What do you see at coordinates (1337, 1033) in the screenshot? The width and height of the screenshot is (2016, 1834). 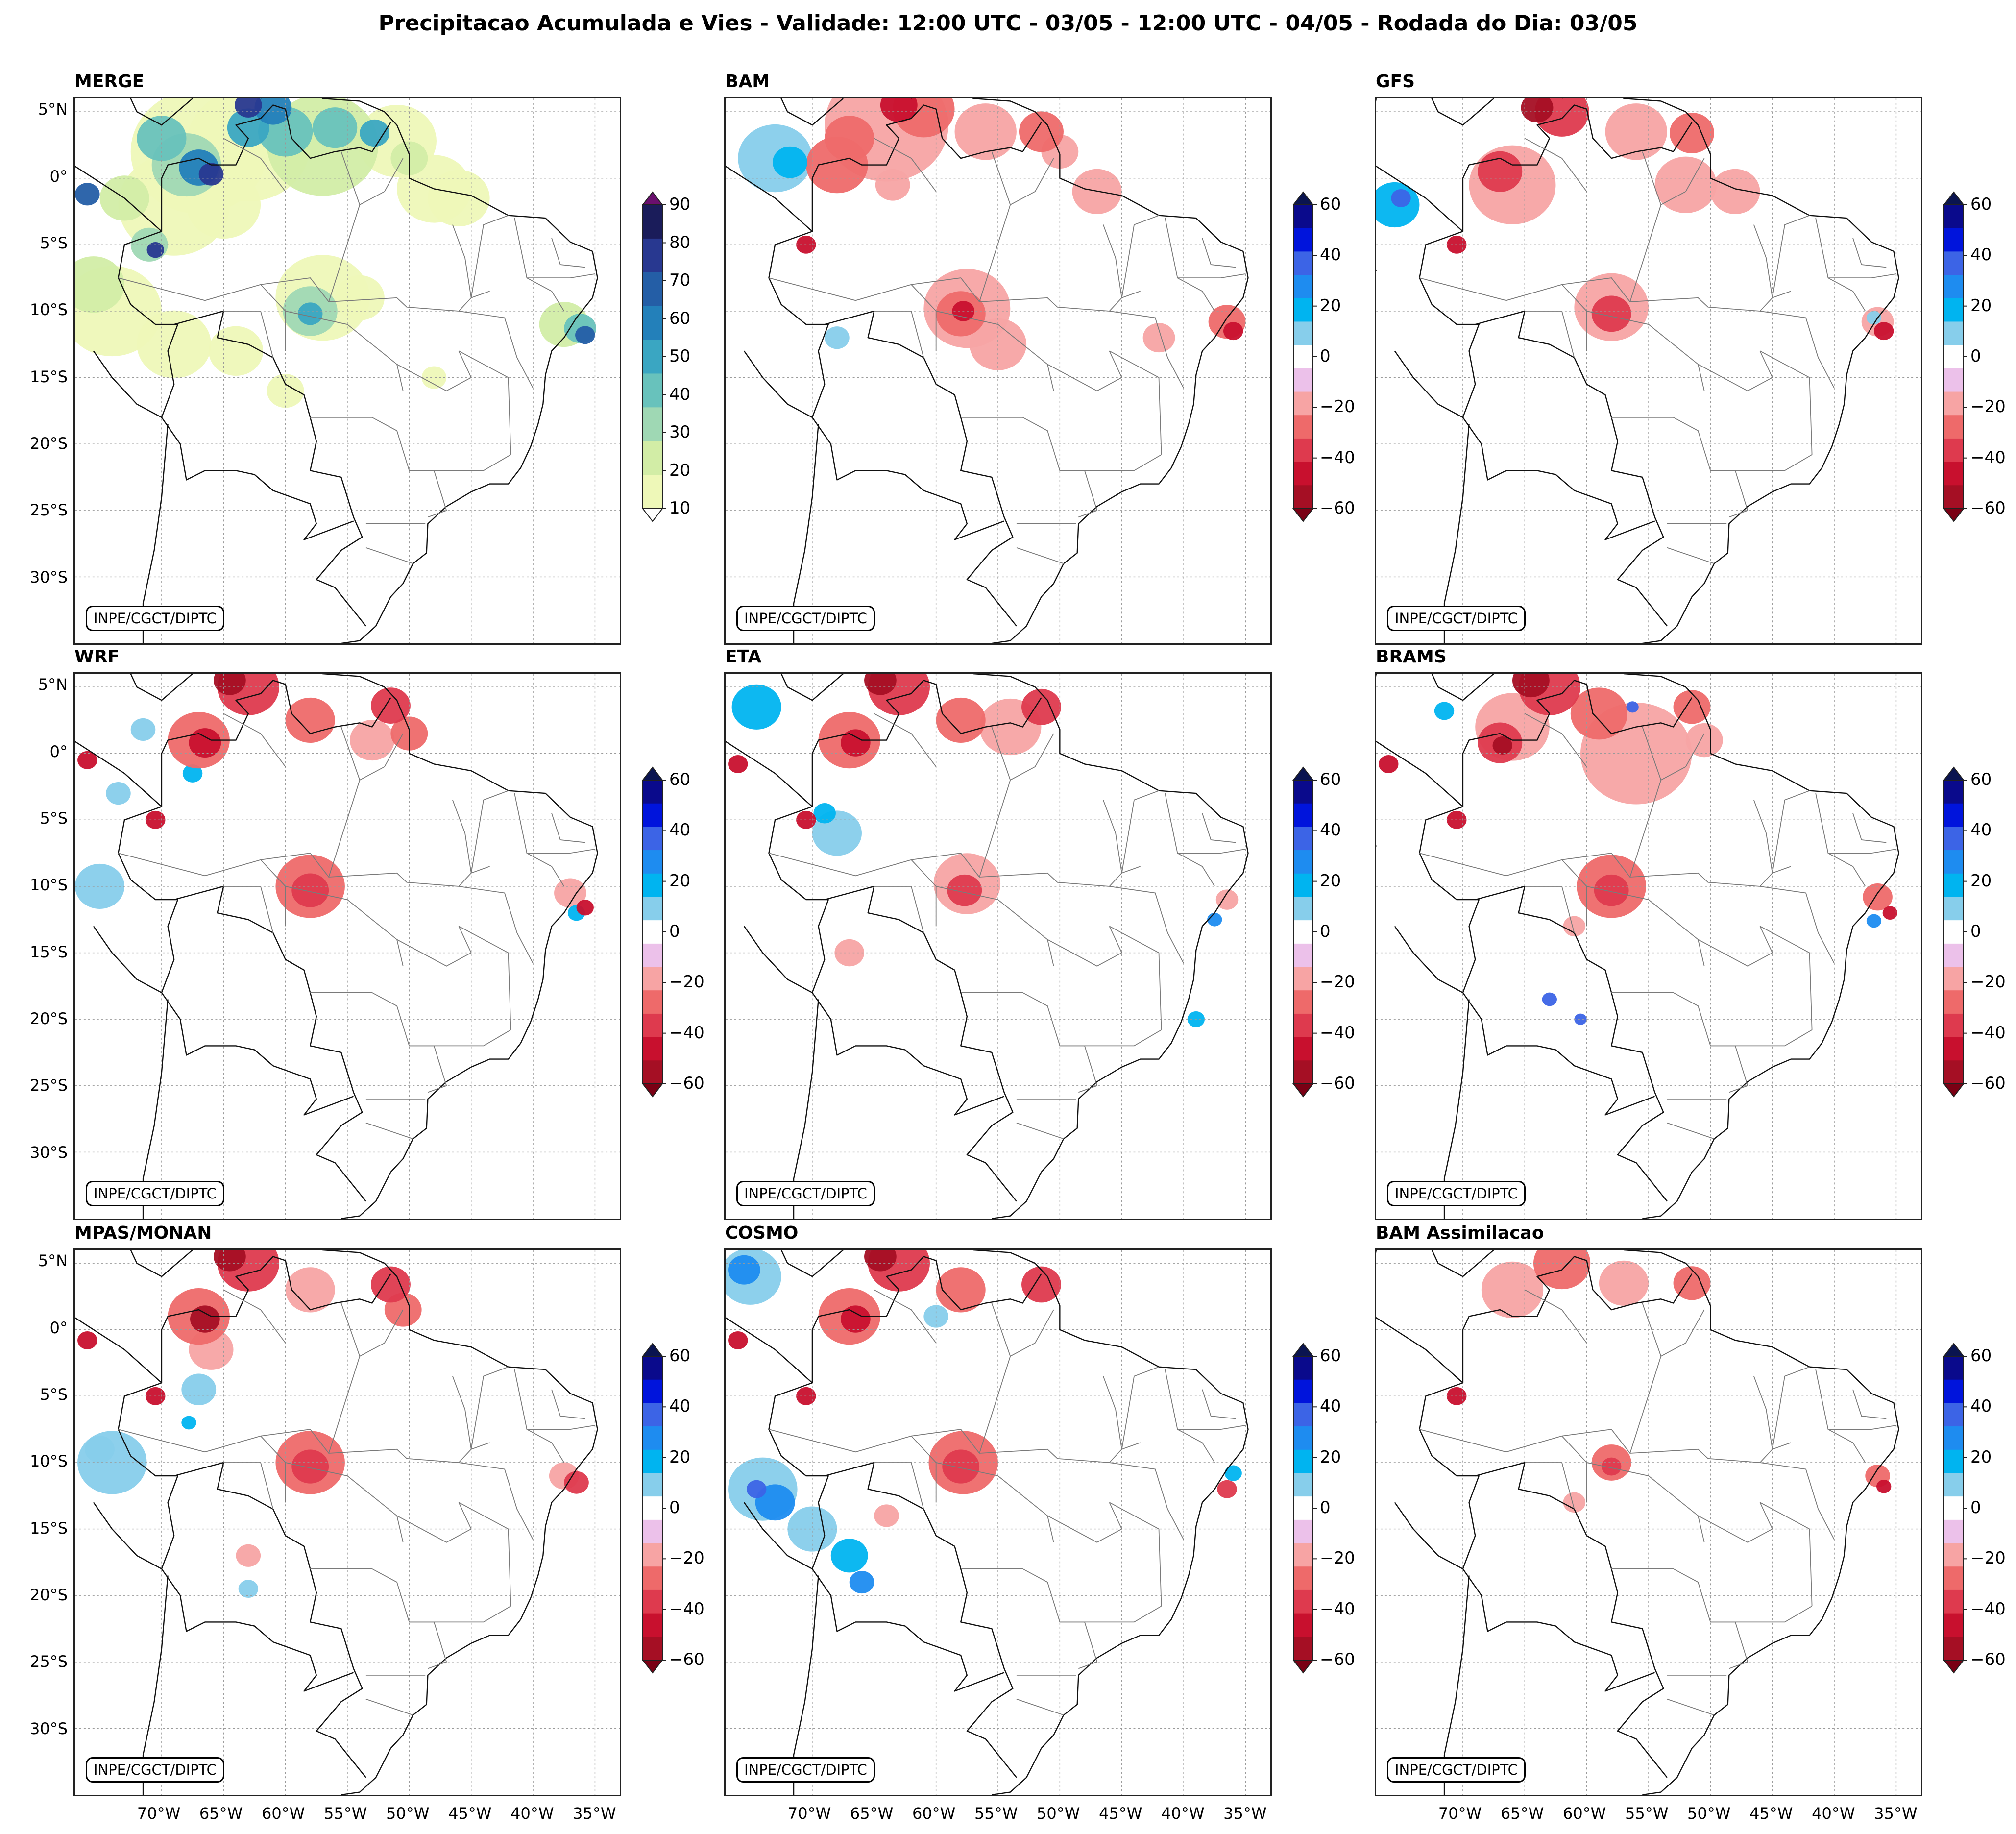 I see `colorbar-tick-label: −40` at bounding box center [1337, 1033].